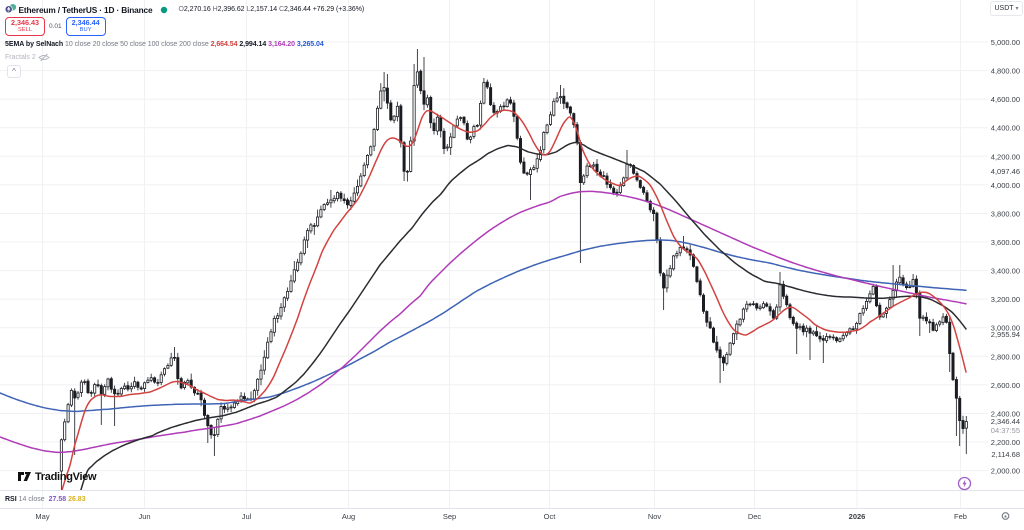 This screenshot has height=530, width=1024. Describe the element at coordinates (755, 516) in the screenshot. I see `svg-text: Dec` at that location.